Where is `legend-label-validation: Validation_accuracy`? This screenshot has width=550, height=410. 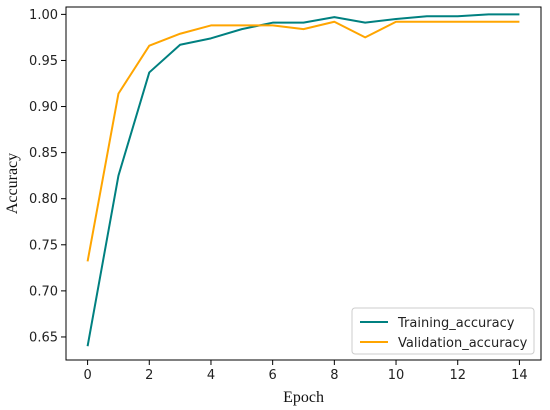 legend-label-validation: Validation_accuracy is located at coordinates (463, 343).